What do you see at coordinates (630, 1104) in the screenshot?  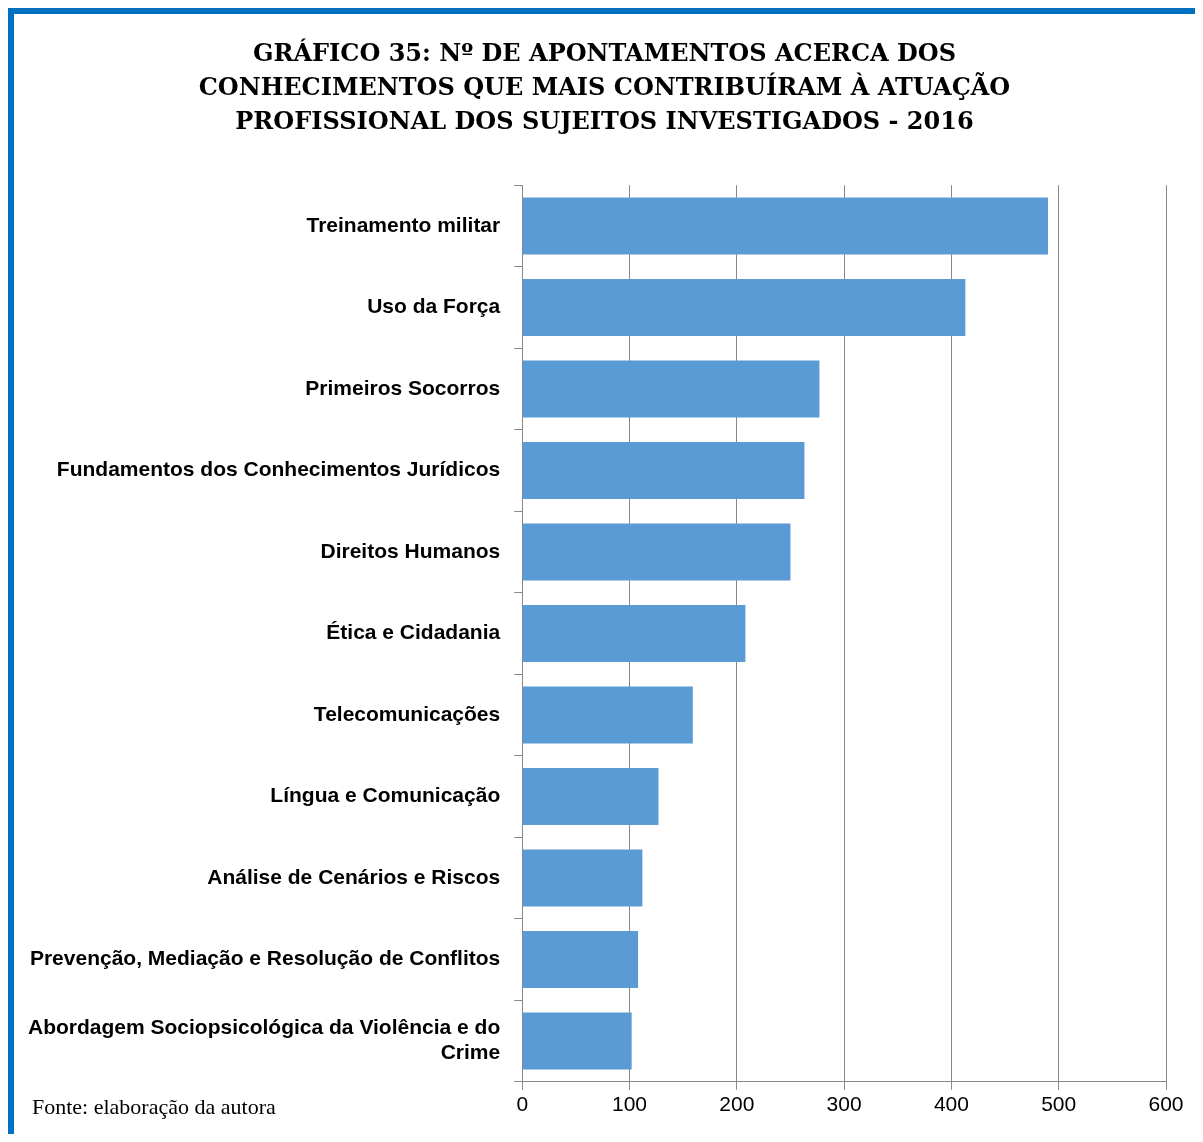 I see `x-tick-label: 100` at bounding box center [630, 1104].